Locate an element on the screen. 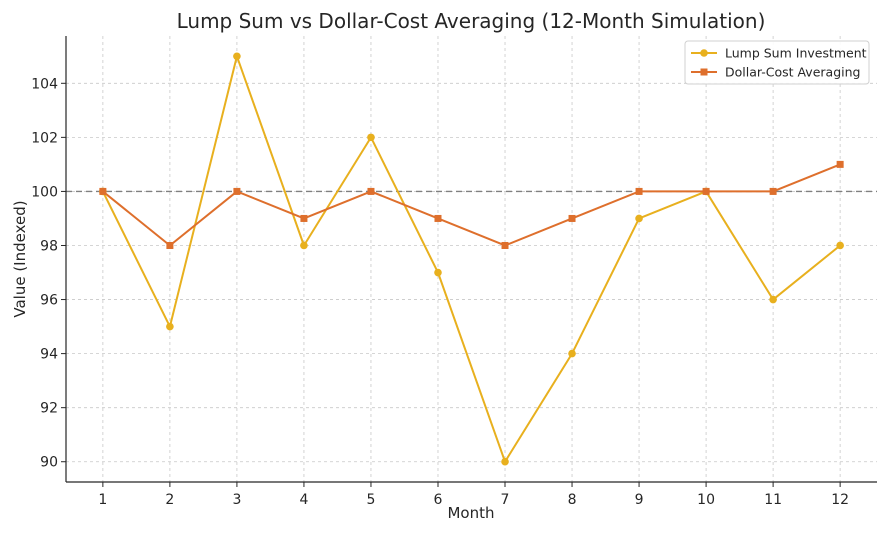  y-tick-label: 100 is located at coordinates (44, 192).